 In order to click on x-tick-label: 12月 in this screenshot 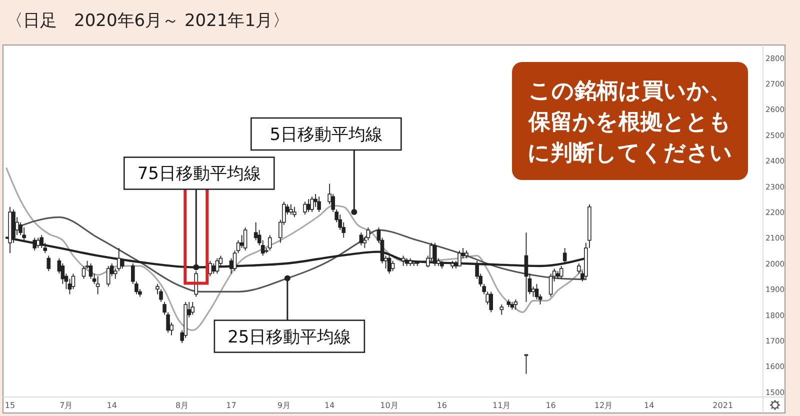, I will do `click(603, 405)`.